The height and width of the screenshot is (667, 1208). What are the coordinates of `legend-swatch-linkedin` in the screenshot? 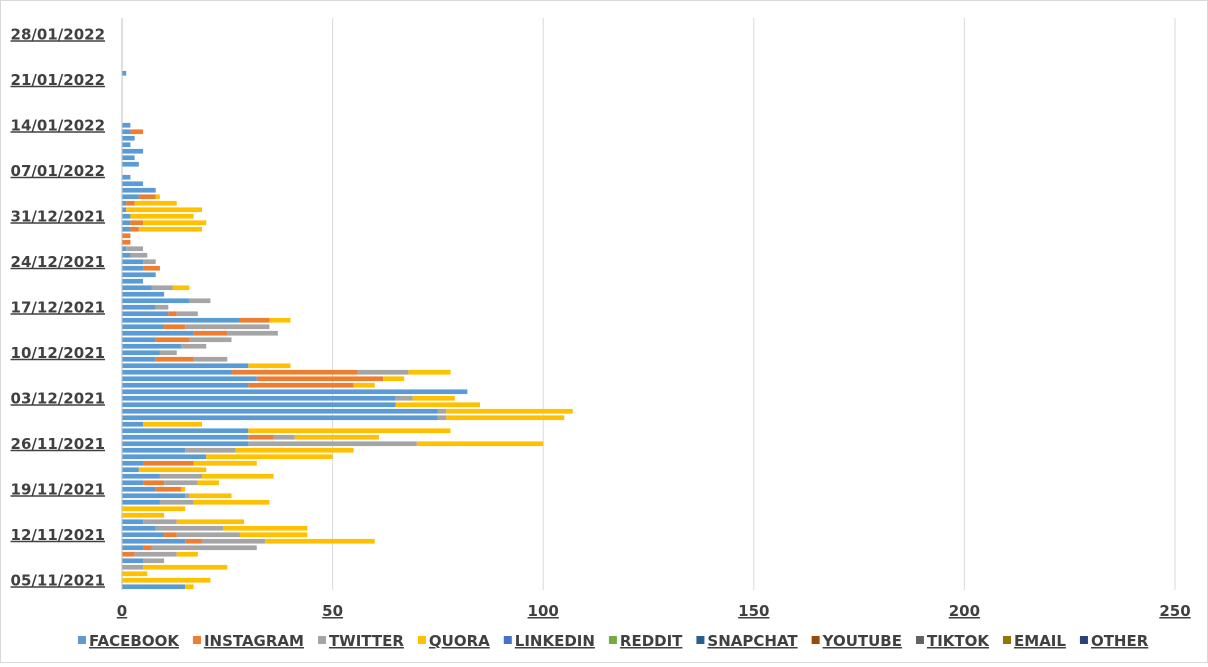 It's located at (507, 640).